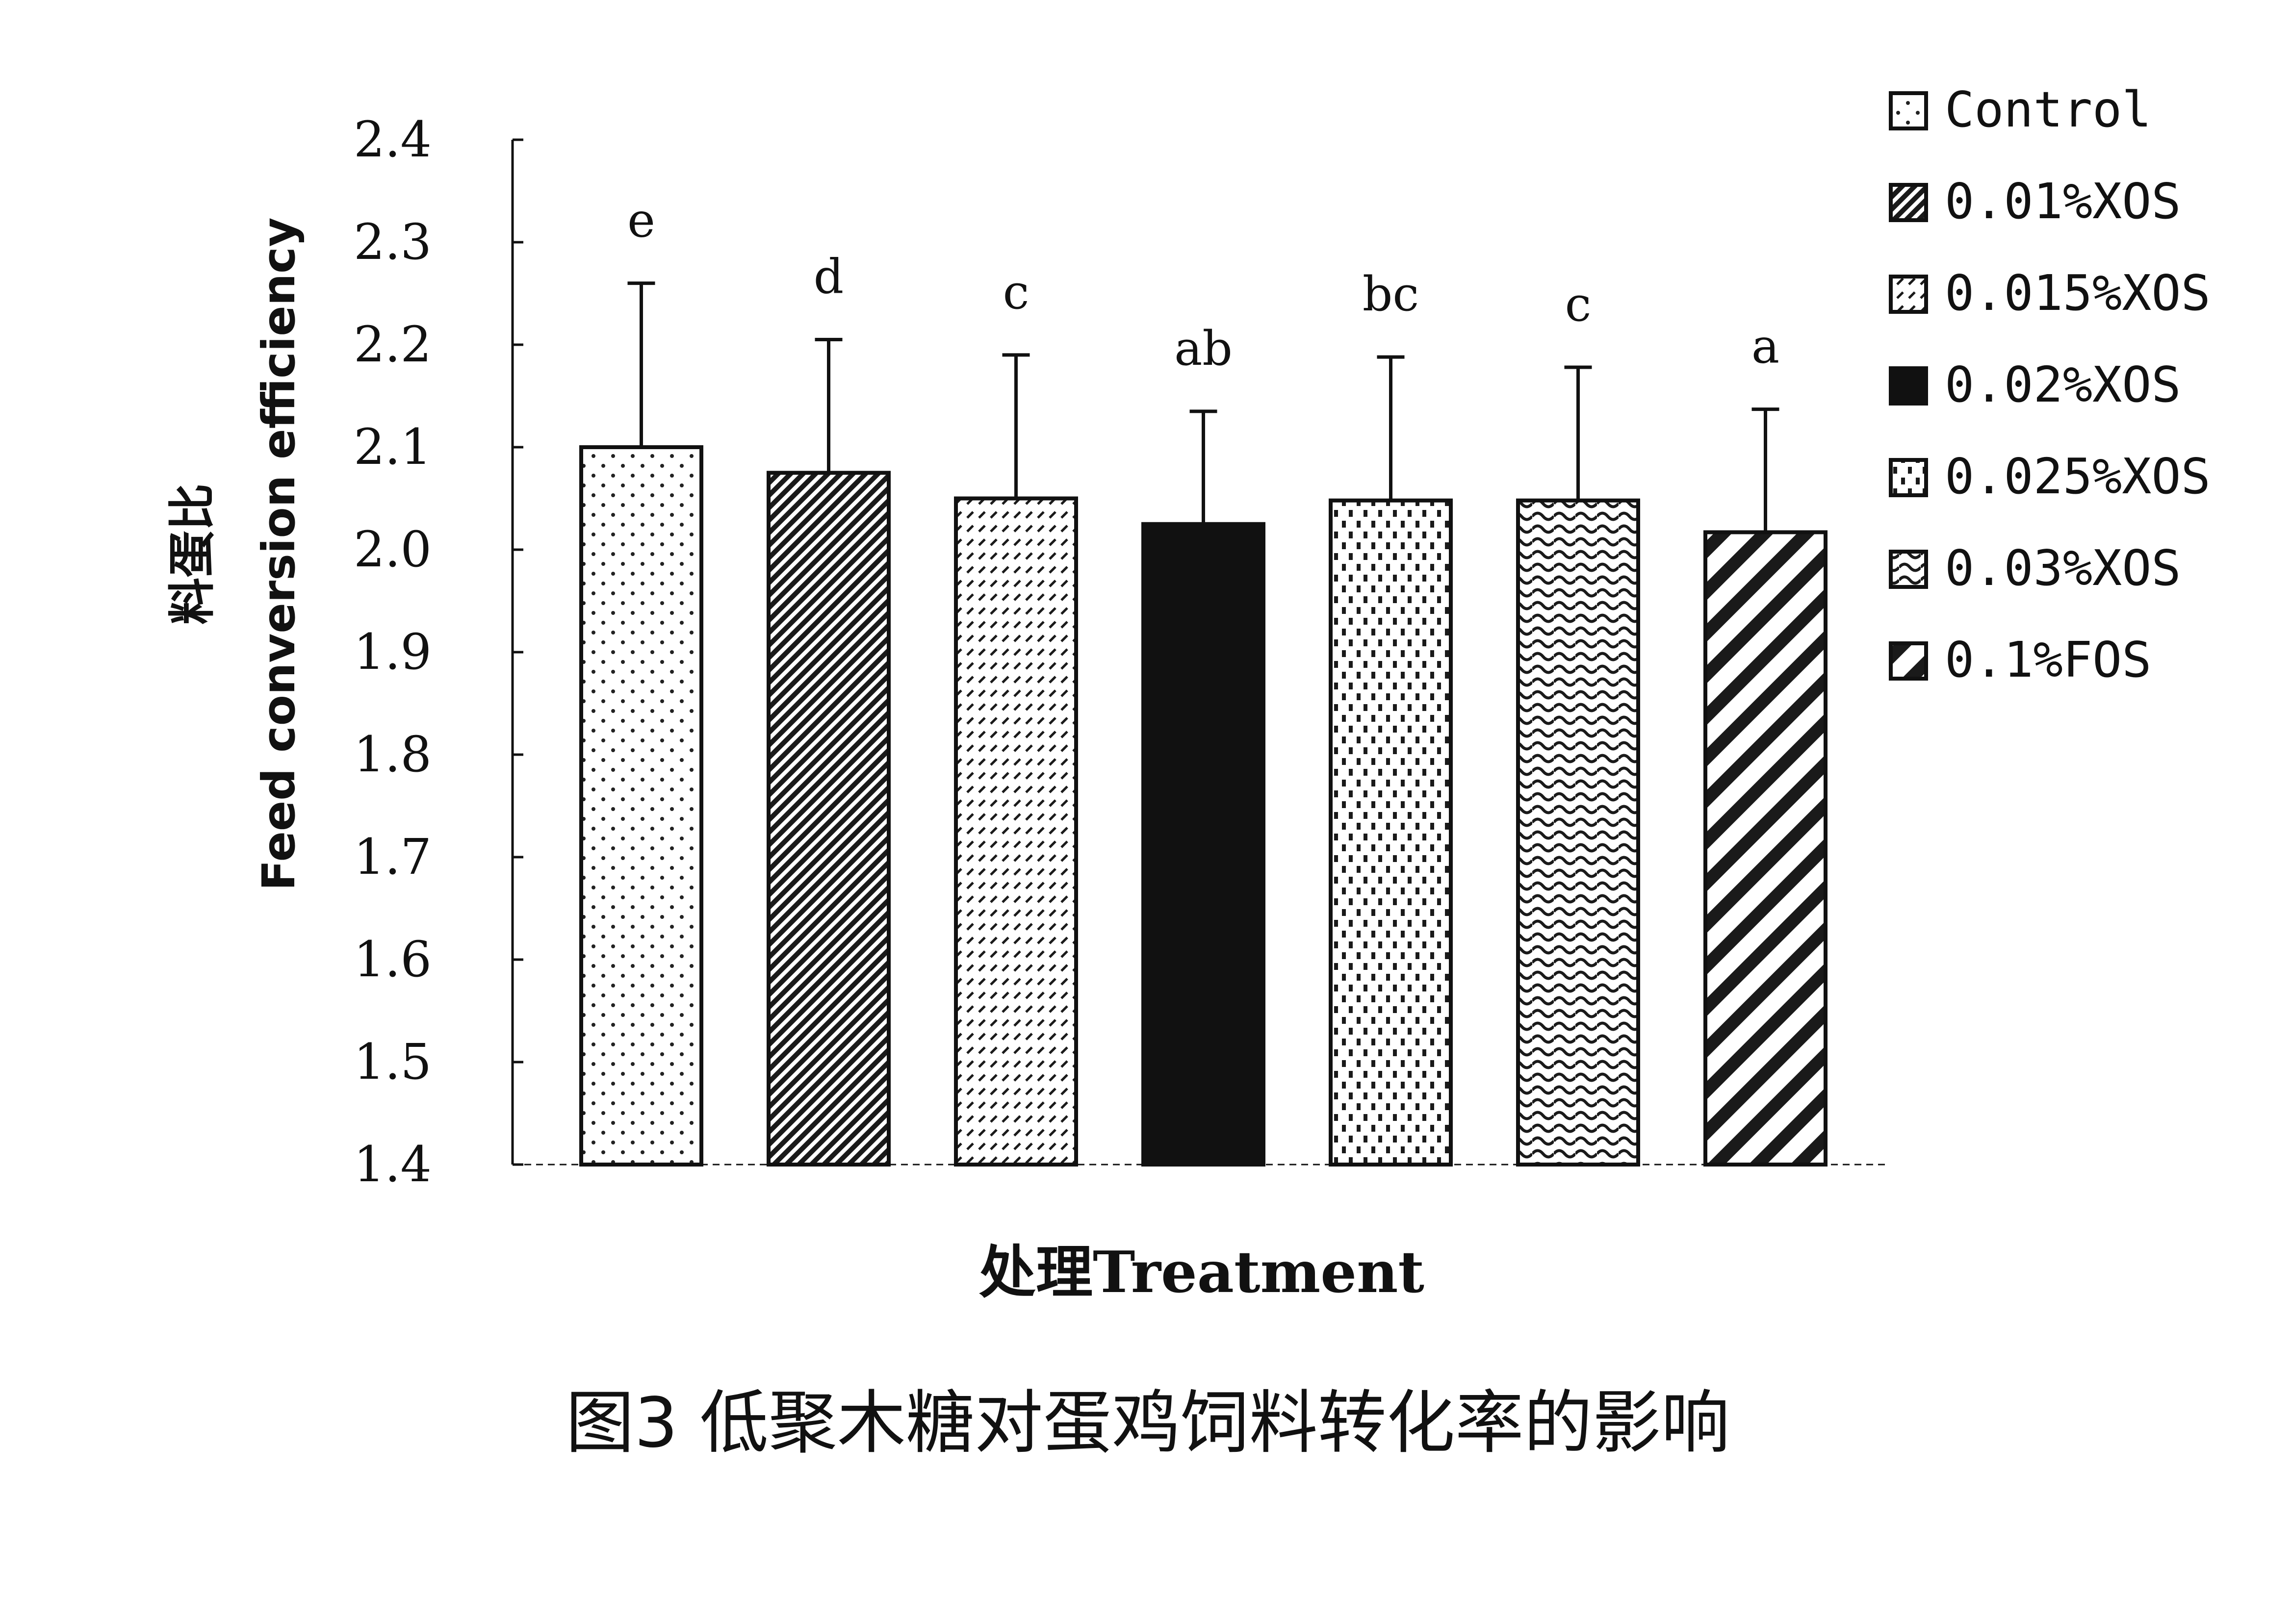  I want to click on y-tick-label: 1.4, so click(393, 1164).